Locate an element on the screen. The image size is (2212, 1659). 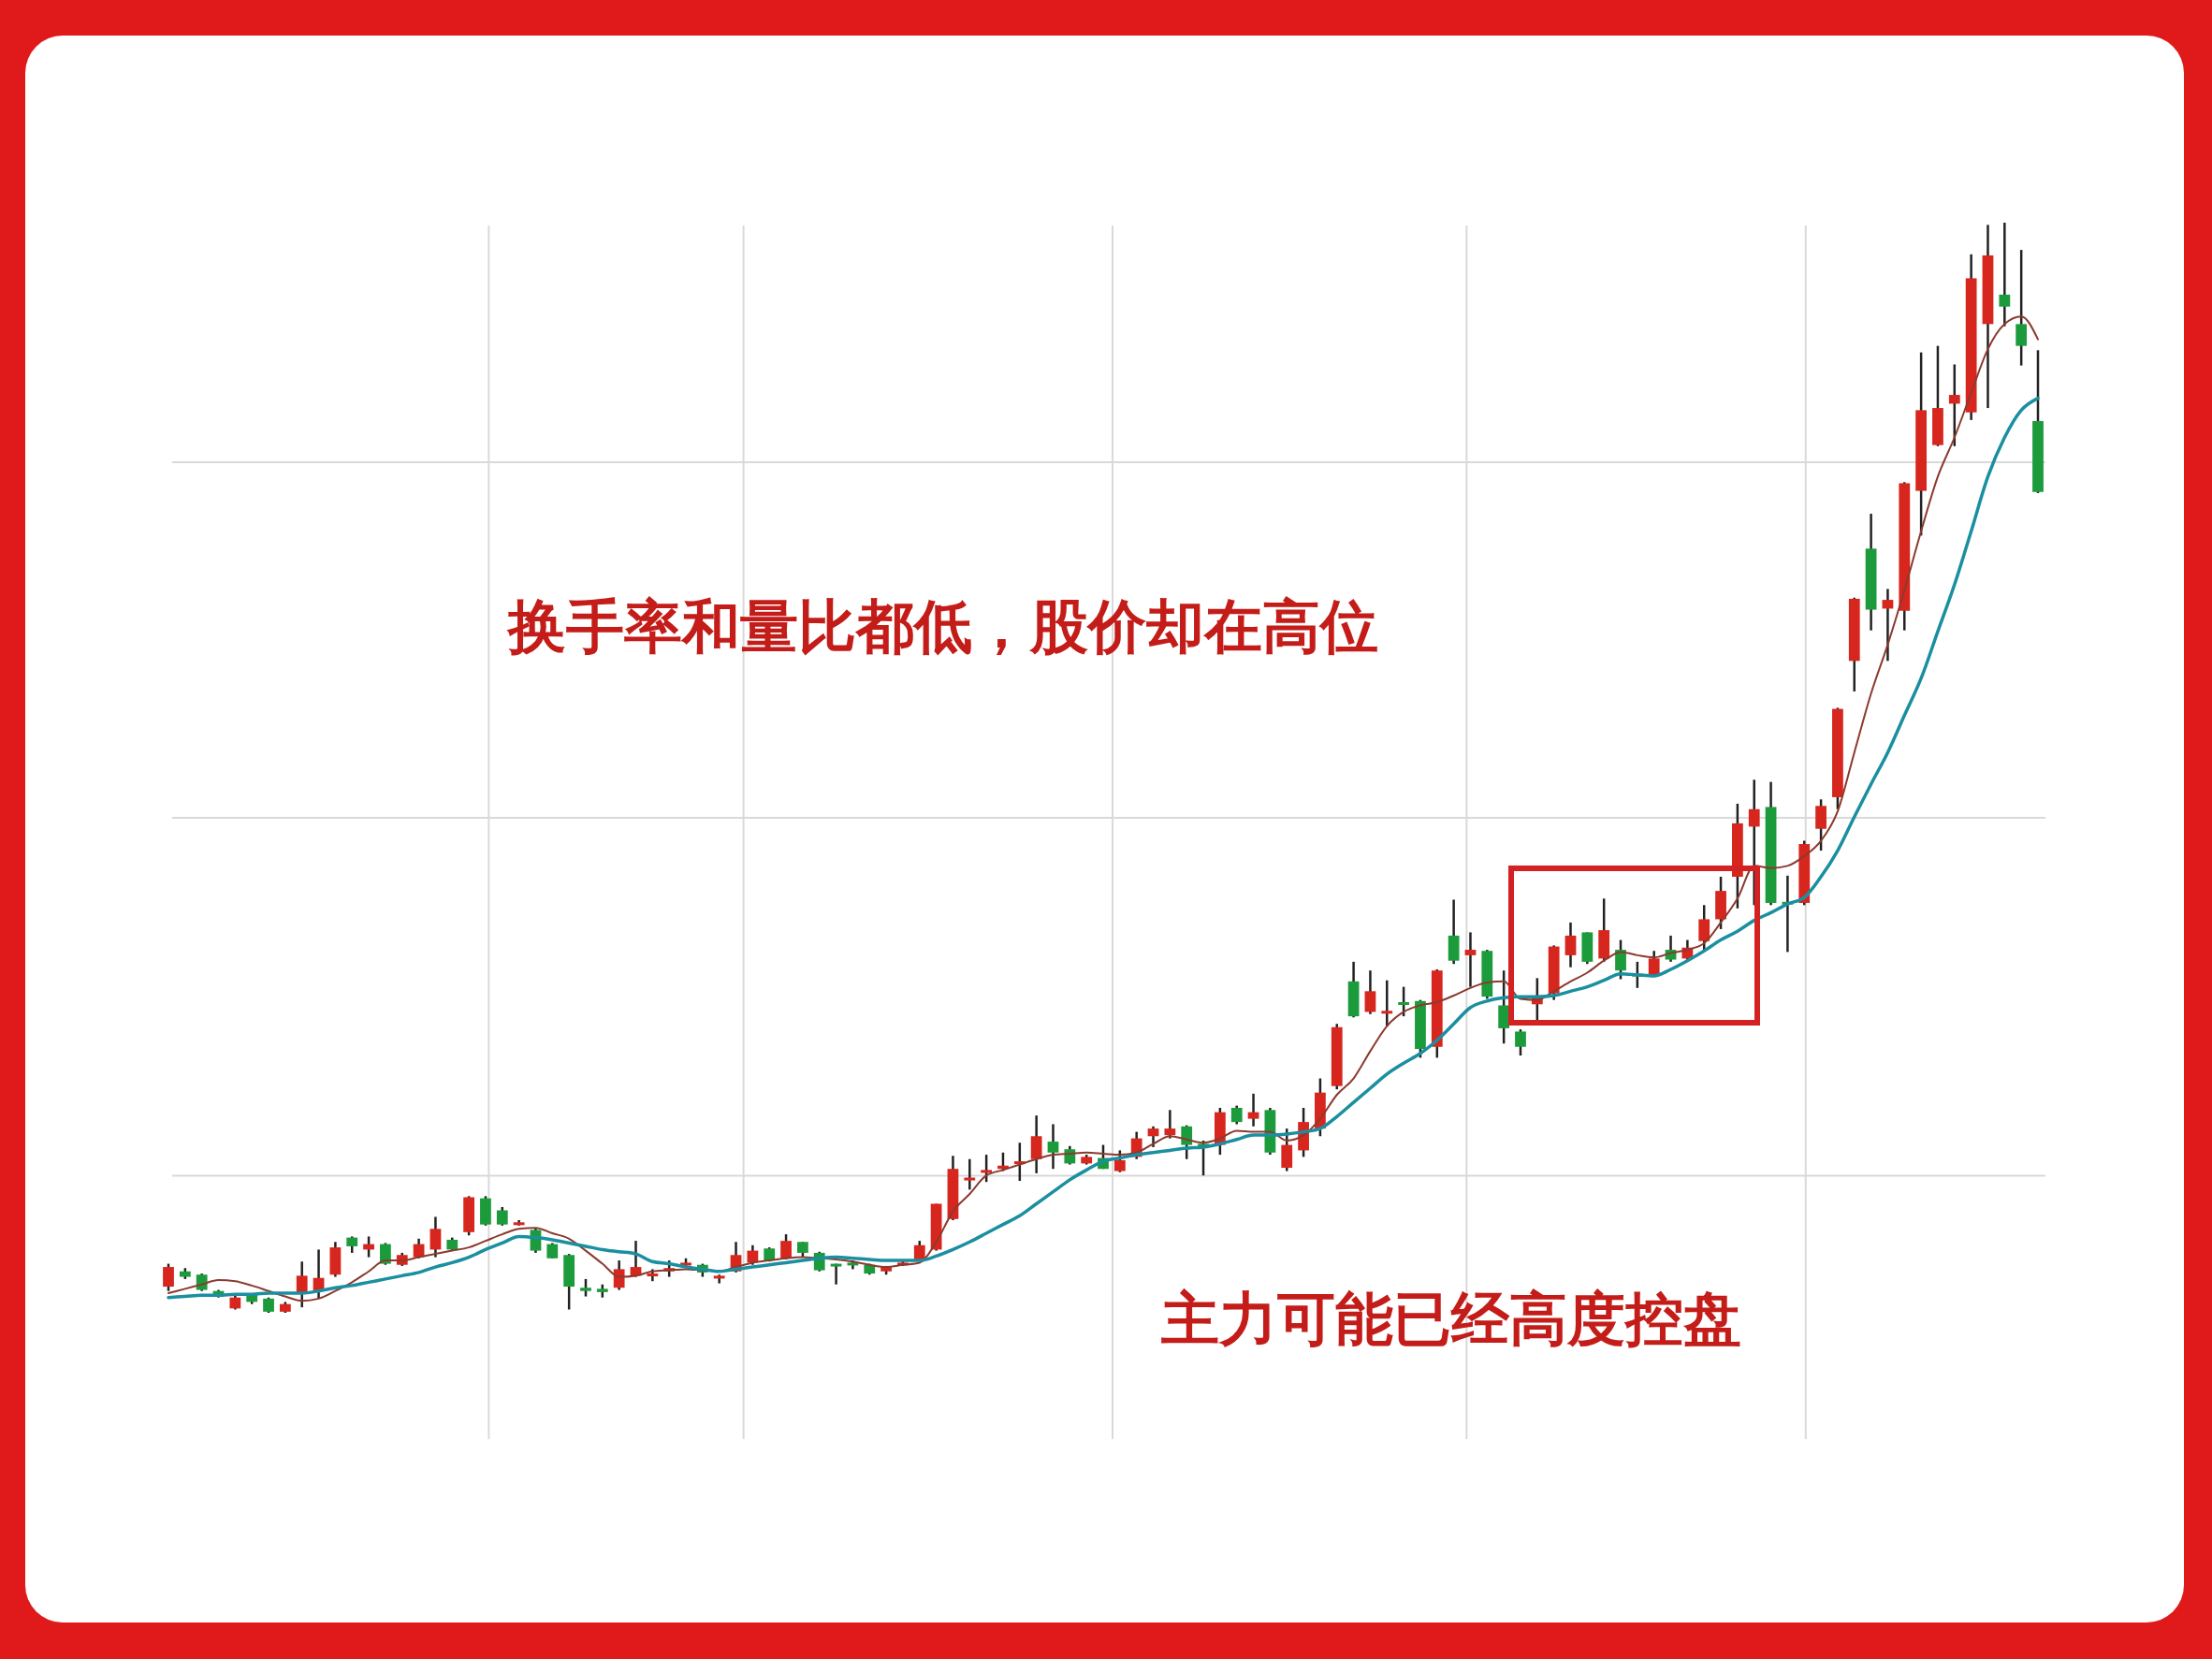
annotation: 主力可能已经高度控盘 is located at coordinates (1450, 1319).